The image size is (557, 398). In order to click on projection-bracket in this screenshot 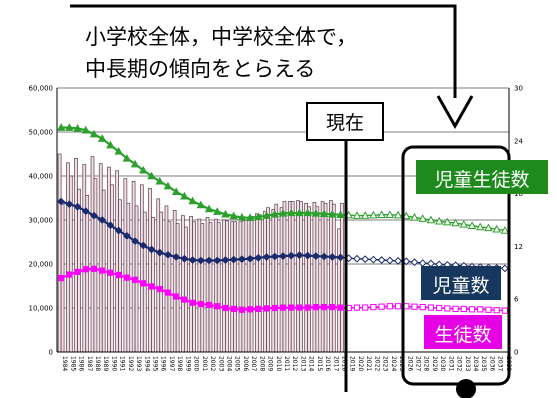, I will do `click(456, 271)`.